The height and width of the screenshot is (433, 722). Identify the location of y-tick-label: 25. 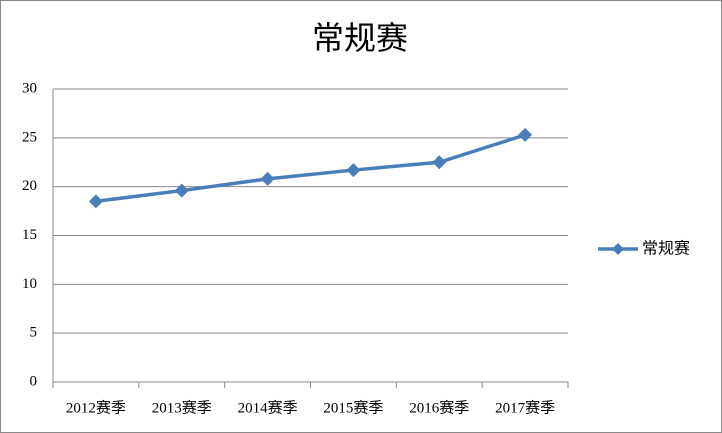
(29, 137).